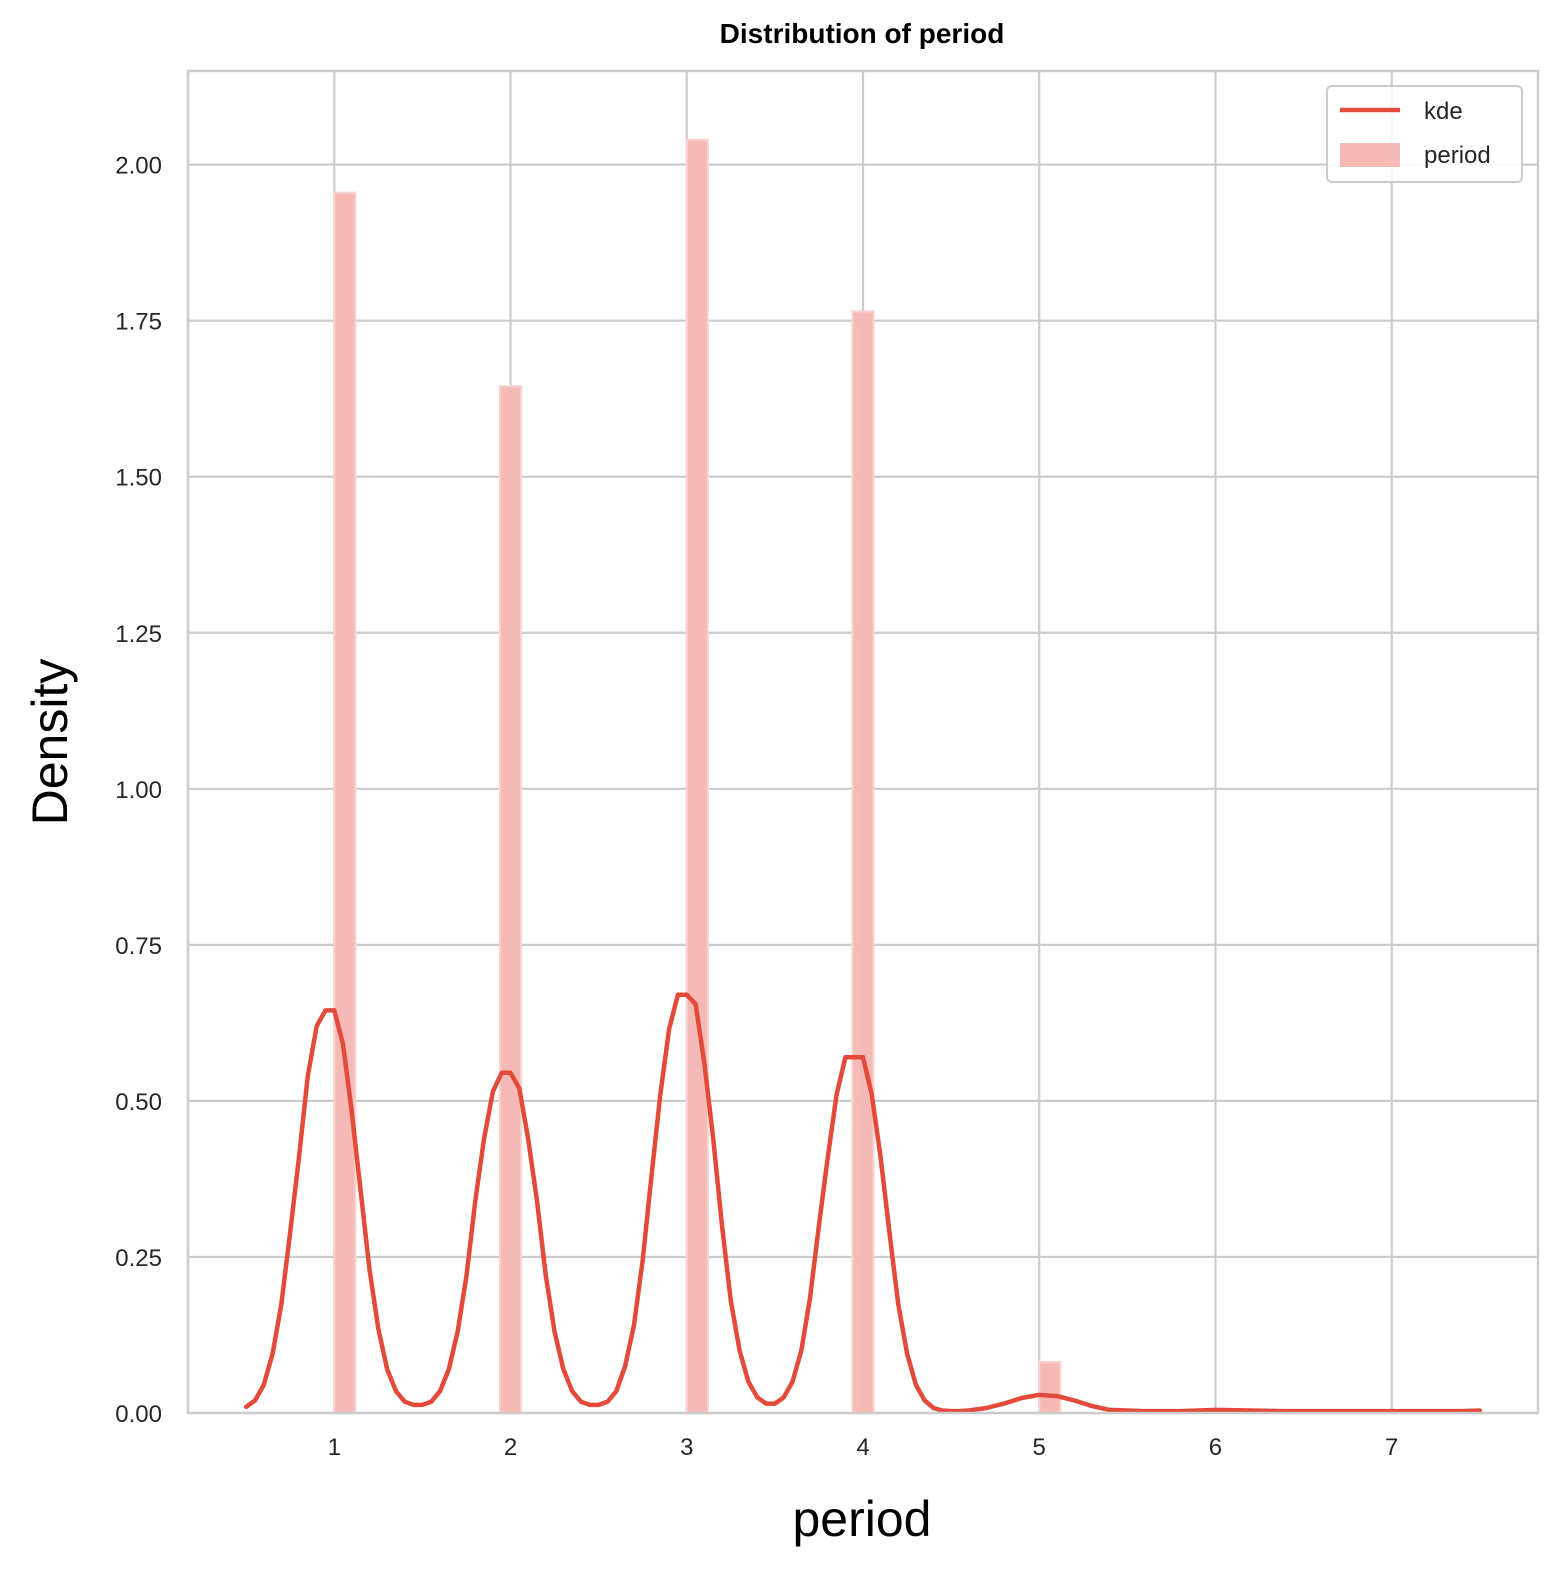 The height and width of the screenshot is (1569, 1564). What do you see at coordinates (138, 322) in the screenshot?
I see `y-tick-label: 1.75` at bounding box center [138, 322].